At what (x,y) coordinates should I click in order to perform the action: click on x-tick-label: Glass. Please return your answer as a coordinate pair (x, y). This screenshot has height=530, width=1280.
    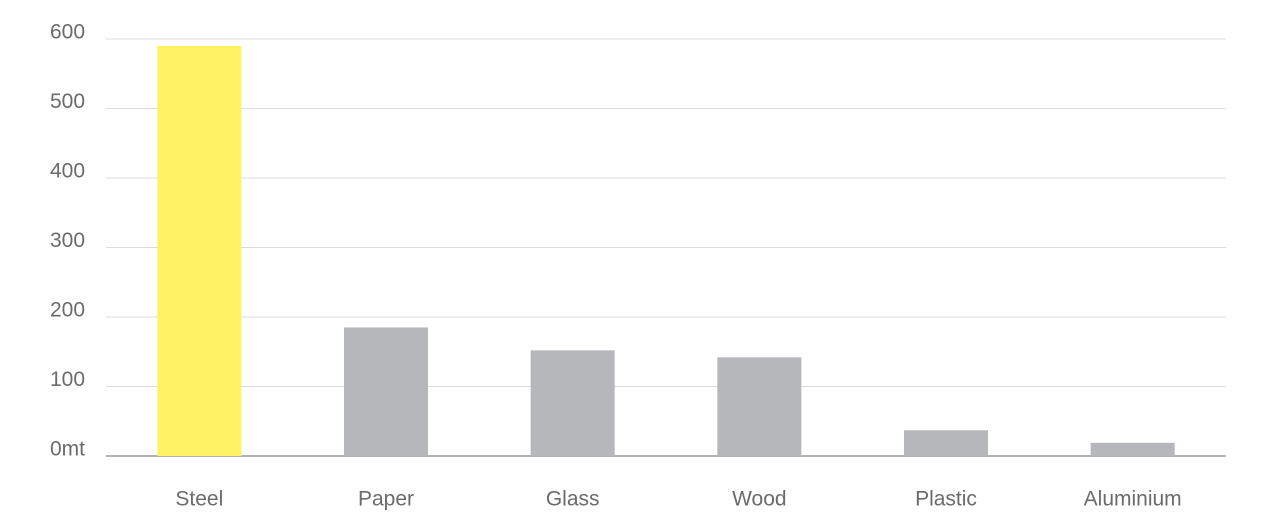
    Looking at the image, I should click on (573, 499).